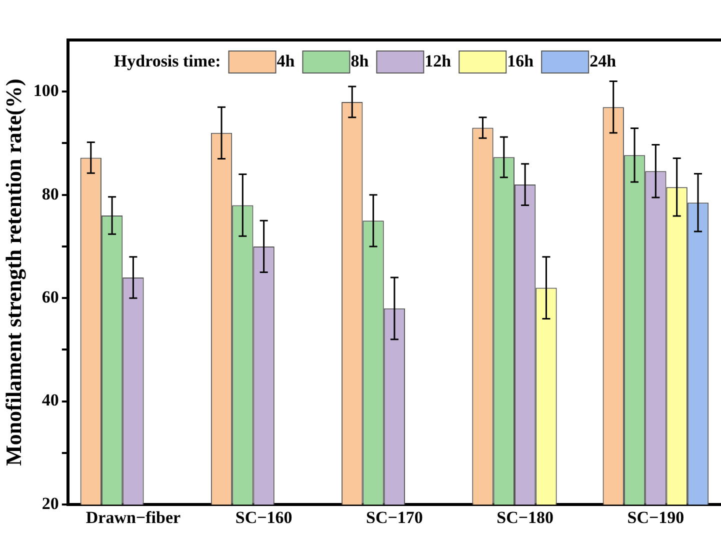 Image resolution: width=721 pixels, height=533 pixels. I want to click on legend-title: Hydrosis time:, so click(167, 60).